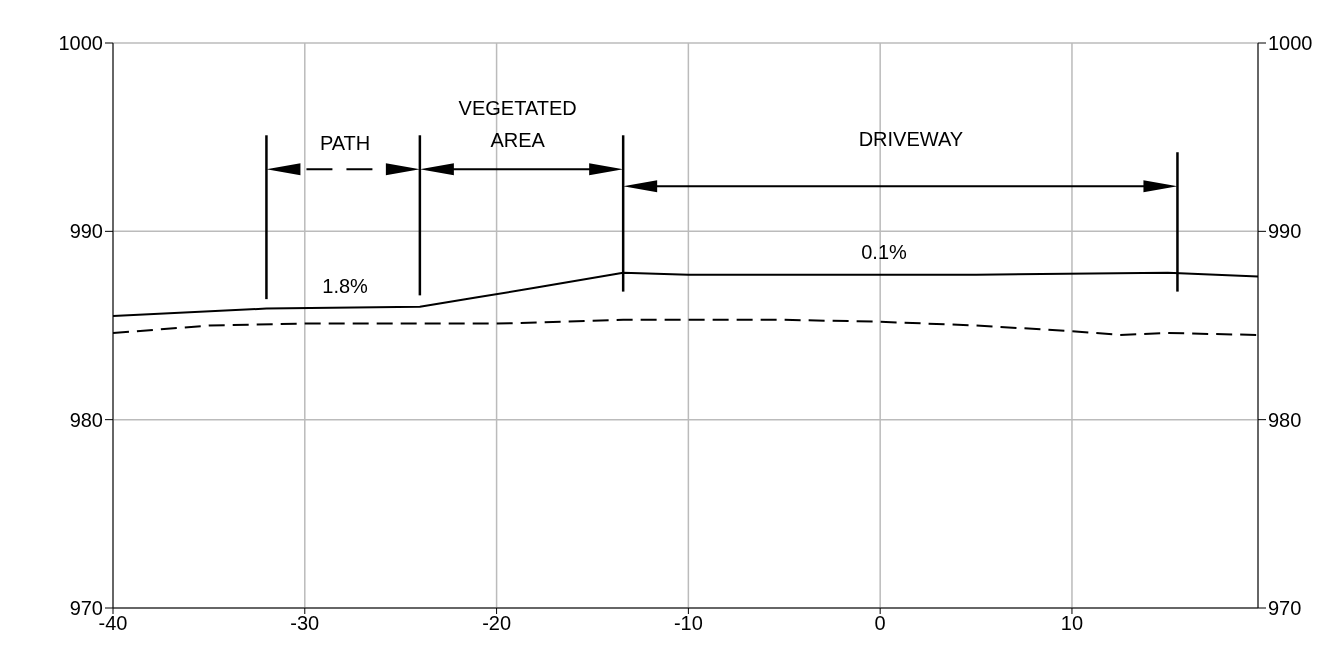 The height and width of the screenshot is (655, 1335). What do you see at coordinates (1285, 419) in the screenshot?
I see `y2-tick-label: 980` at bounding box center [1285, 419].